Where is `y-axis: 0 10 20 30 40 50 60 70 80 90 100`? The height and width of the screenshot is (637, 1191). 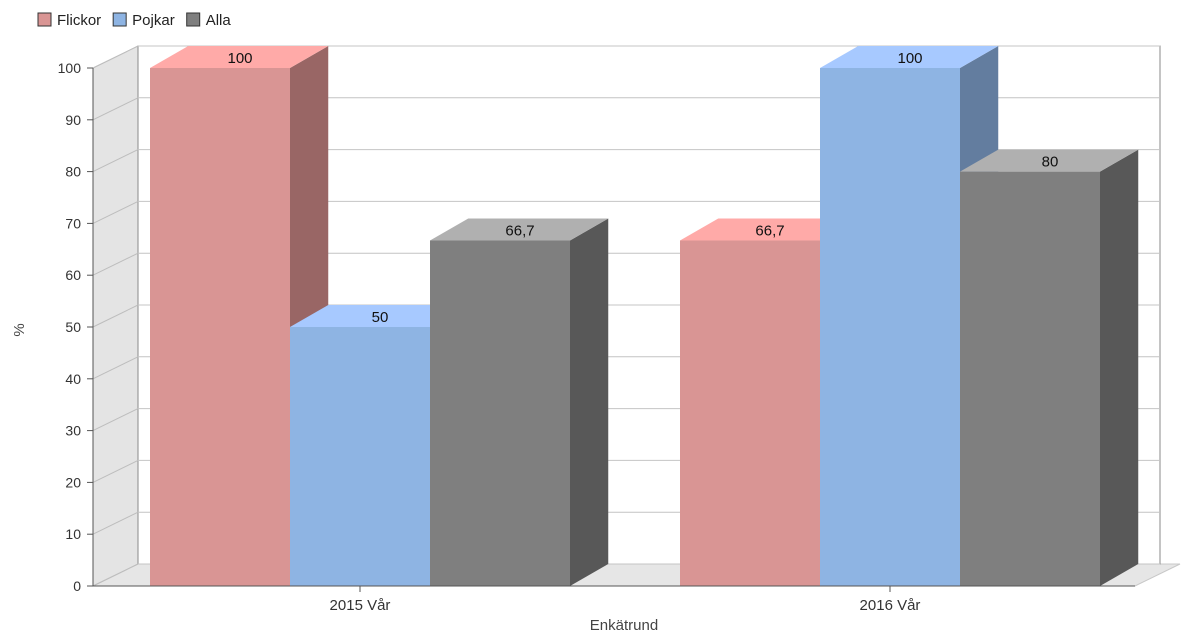 y-axis: 0 10 20 30 40 50 60 70 80 90 100 is located at coordinates (76, 327).